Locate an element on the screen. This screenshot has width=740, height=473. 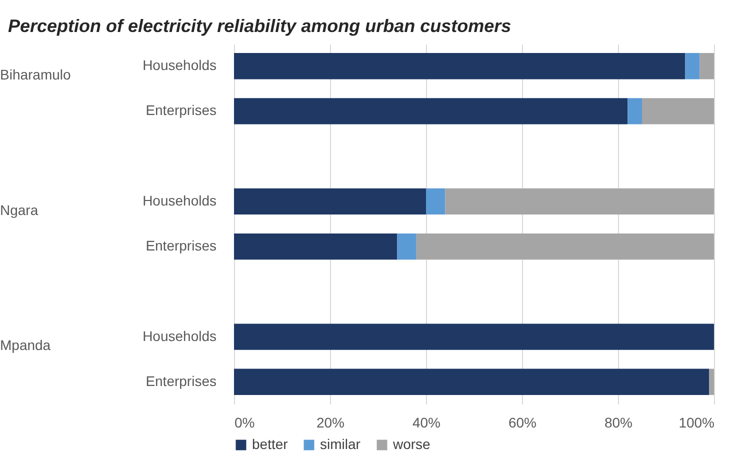
x-tick-label: 40% is located at coordinates (426, 422).